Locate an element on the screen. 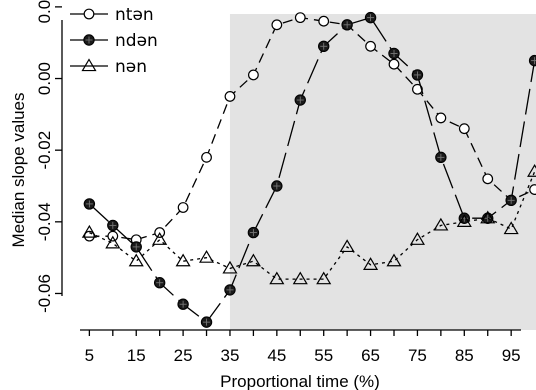 This screenshot has height=390, width=536. y-tick-label: 0.02 is located at coordinates (44, 11).